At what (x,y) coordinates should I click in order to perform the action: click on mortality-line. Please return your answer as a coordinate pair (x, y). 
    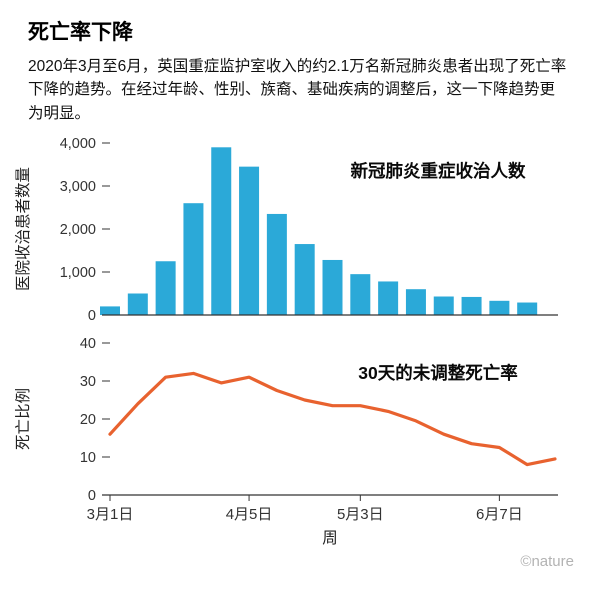
    Looking at the image, I should click on (332, 418).